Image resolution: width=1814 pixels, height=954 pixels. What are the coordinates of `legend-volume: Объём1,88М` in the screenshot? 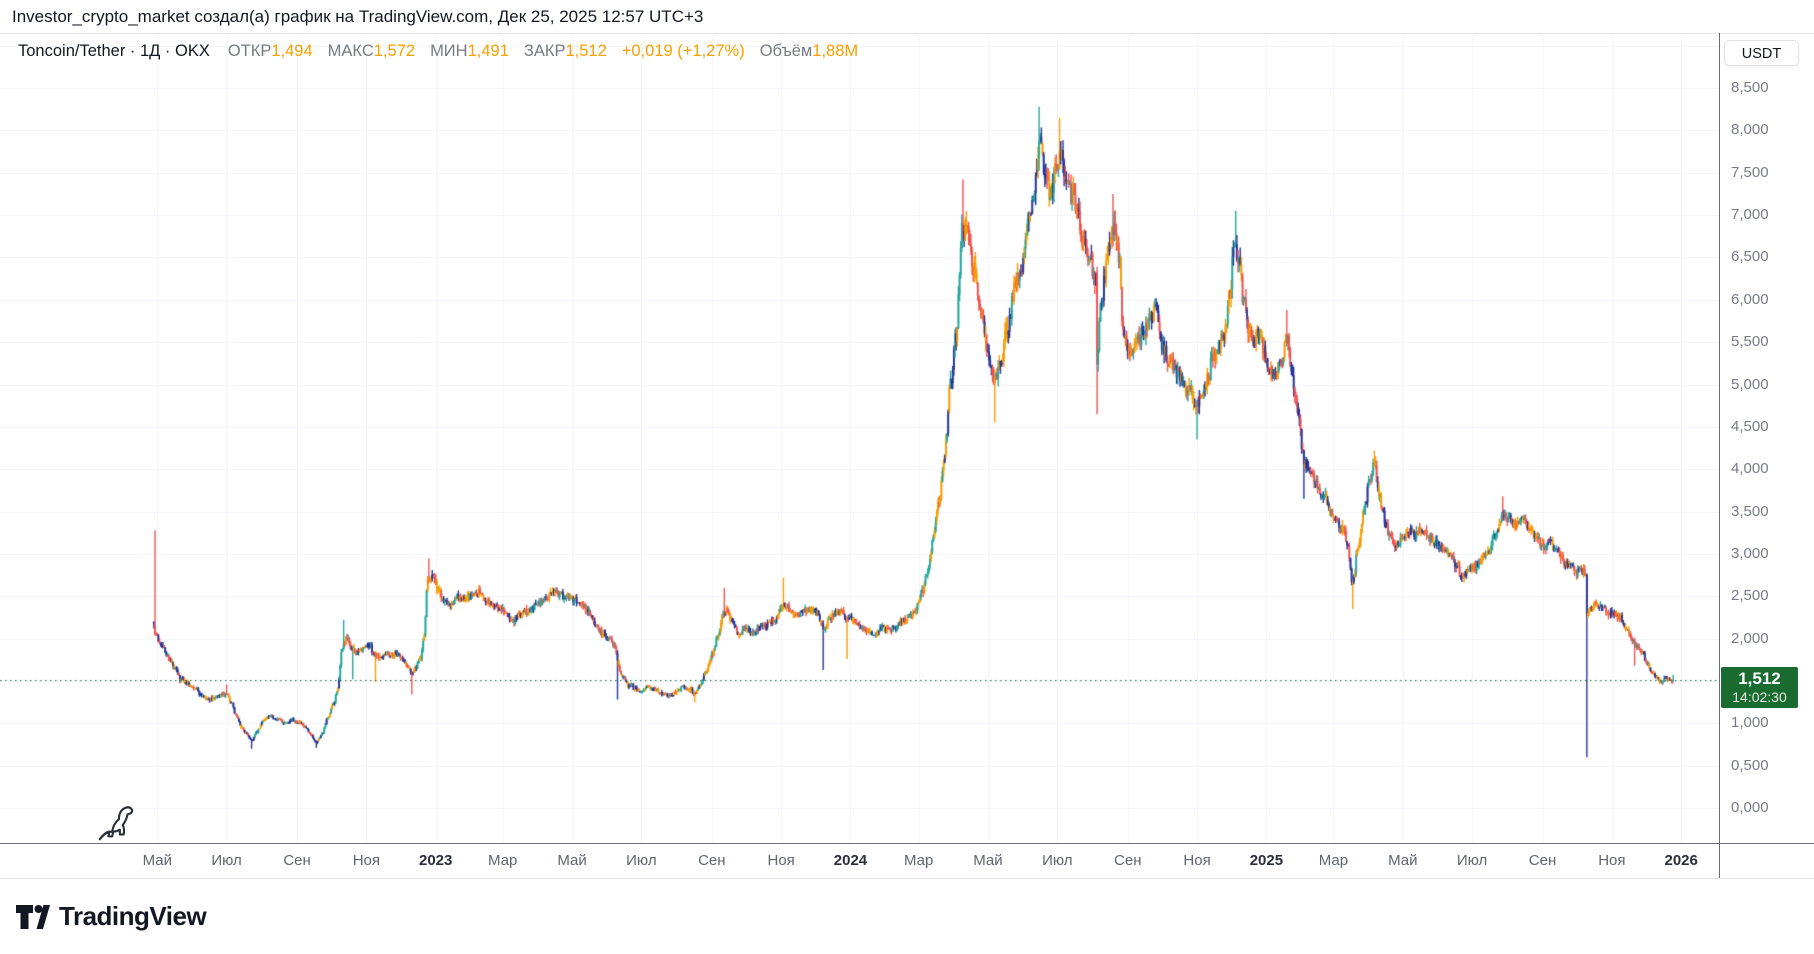 It's located at (809, 51).